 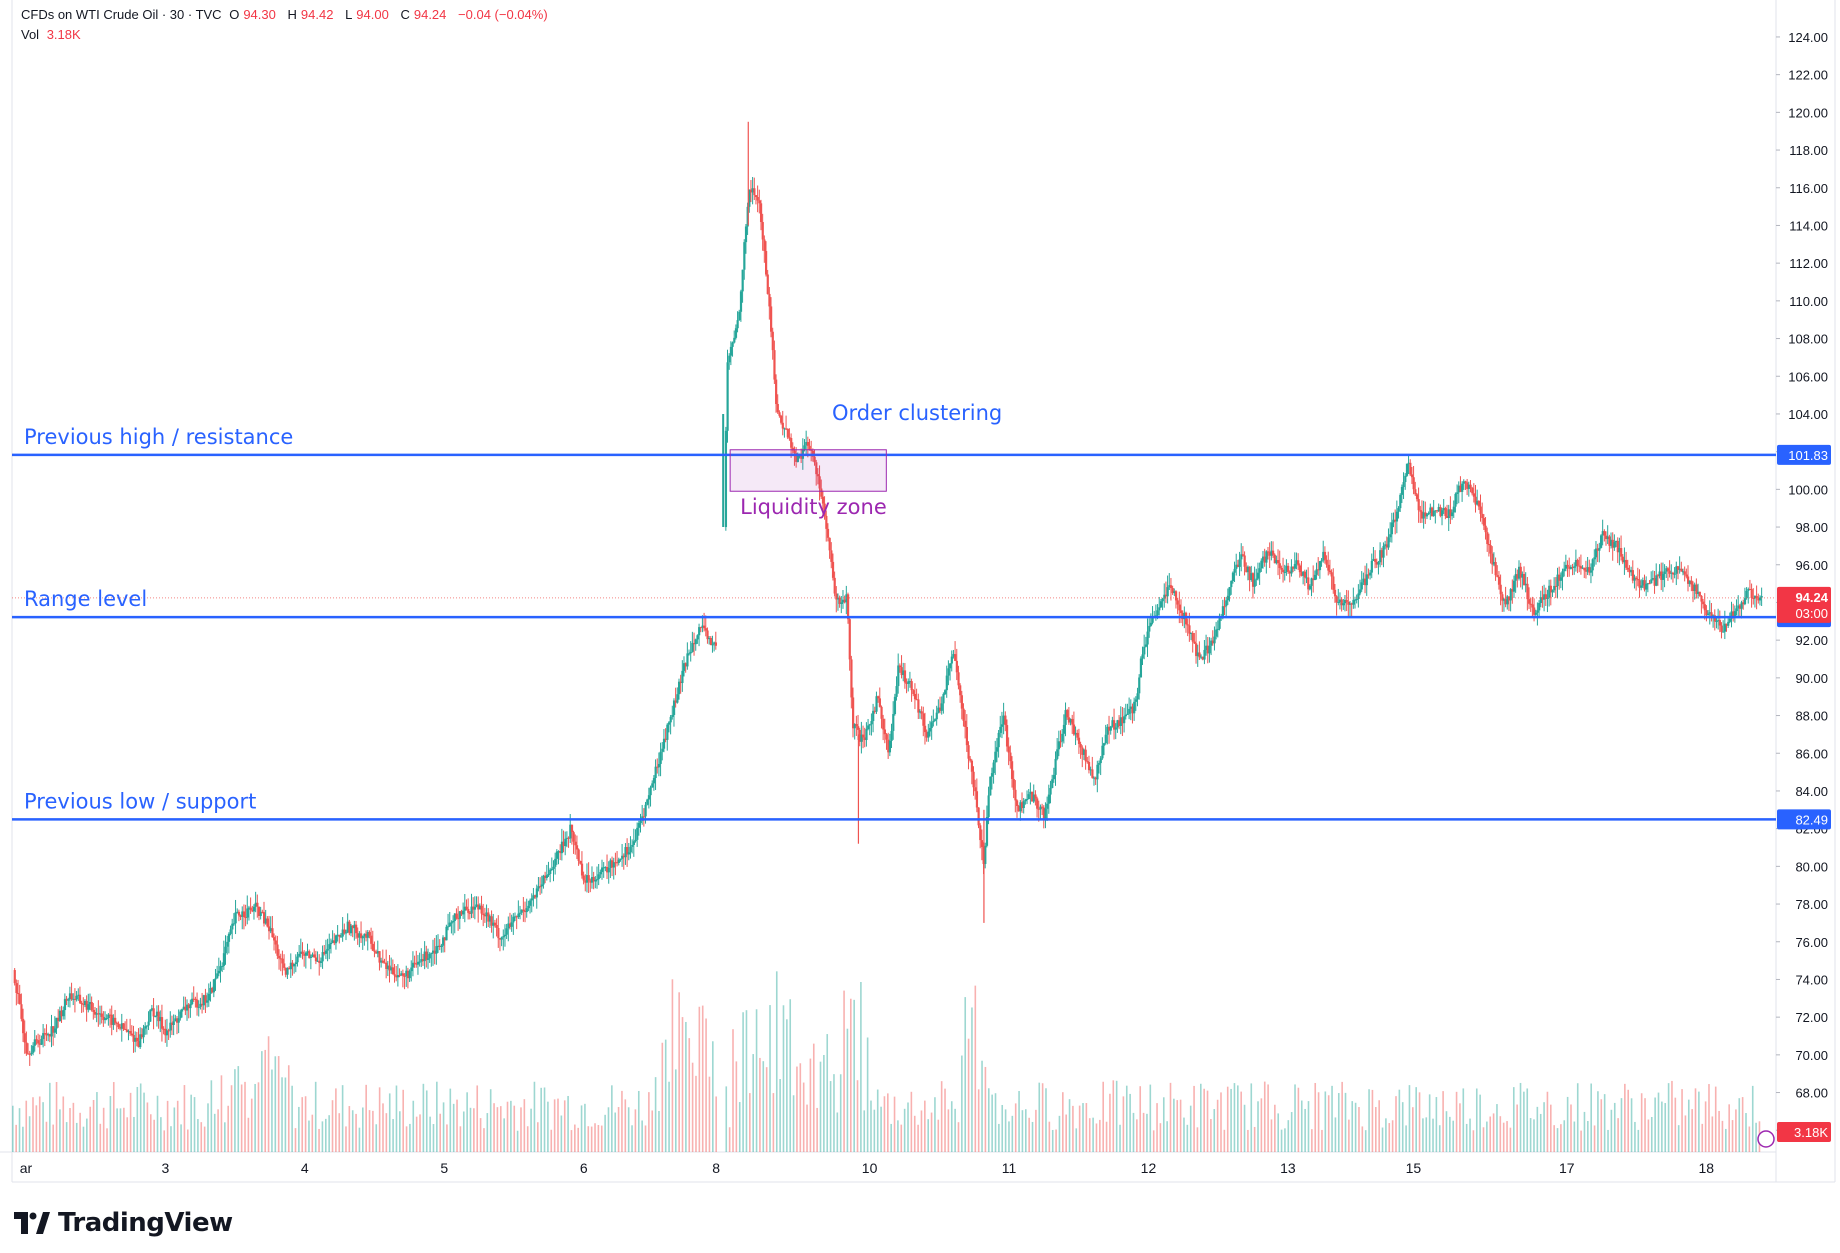 What do you see at coordinates (1804, 604) in the screenshot?
I see `last-price-tag` at bounding box center [1804, 604].